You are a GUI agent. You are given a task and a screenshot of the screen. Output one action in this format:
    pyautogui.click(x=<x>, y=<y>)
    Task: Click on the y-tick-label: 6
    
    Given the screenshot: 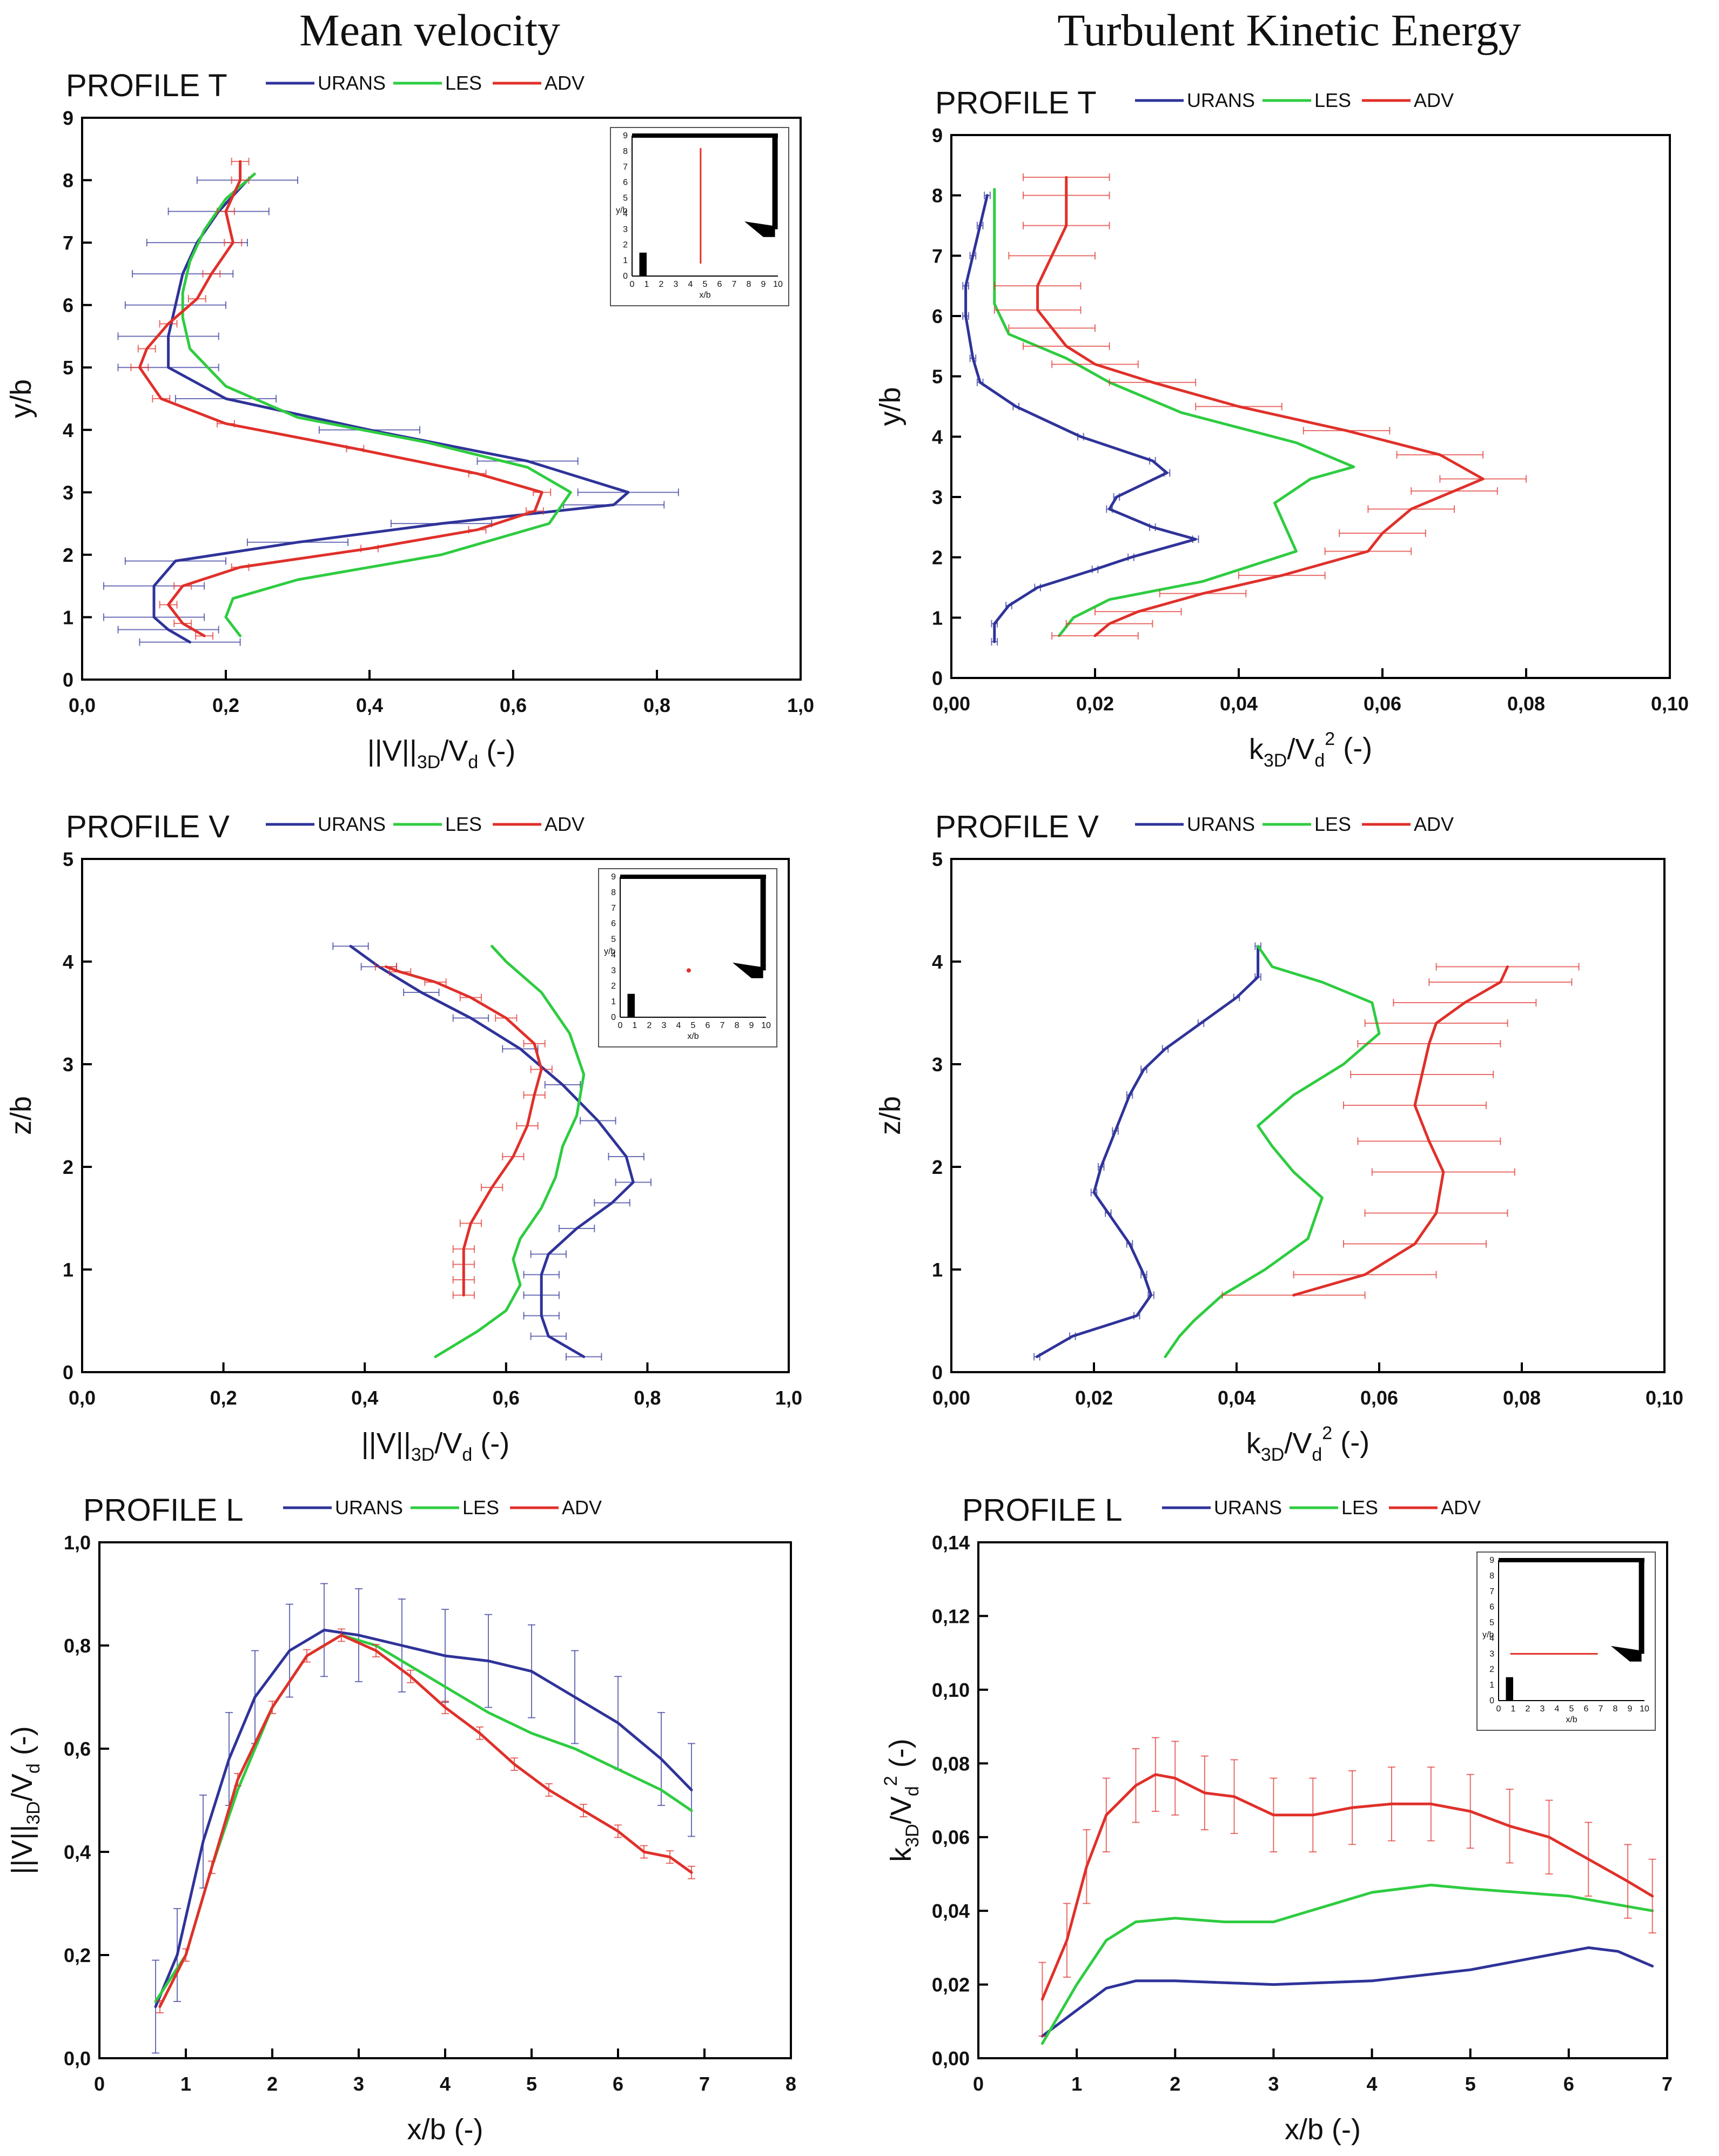 What is the action you would take?
    pyautogui.click(x=68, y=305)
    